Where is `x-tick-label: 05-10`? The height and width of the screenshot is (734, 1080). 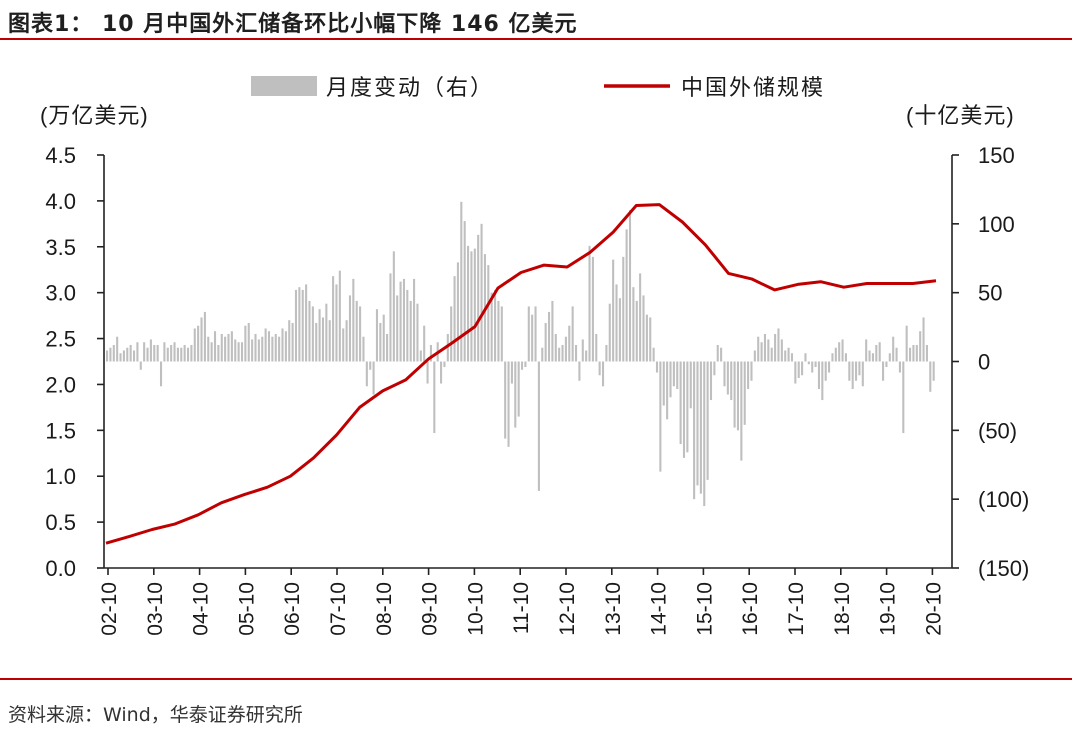
x-tick-label: 05-10 is located at coordinates (246, 609).